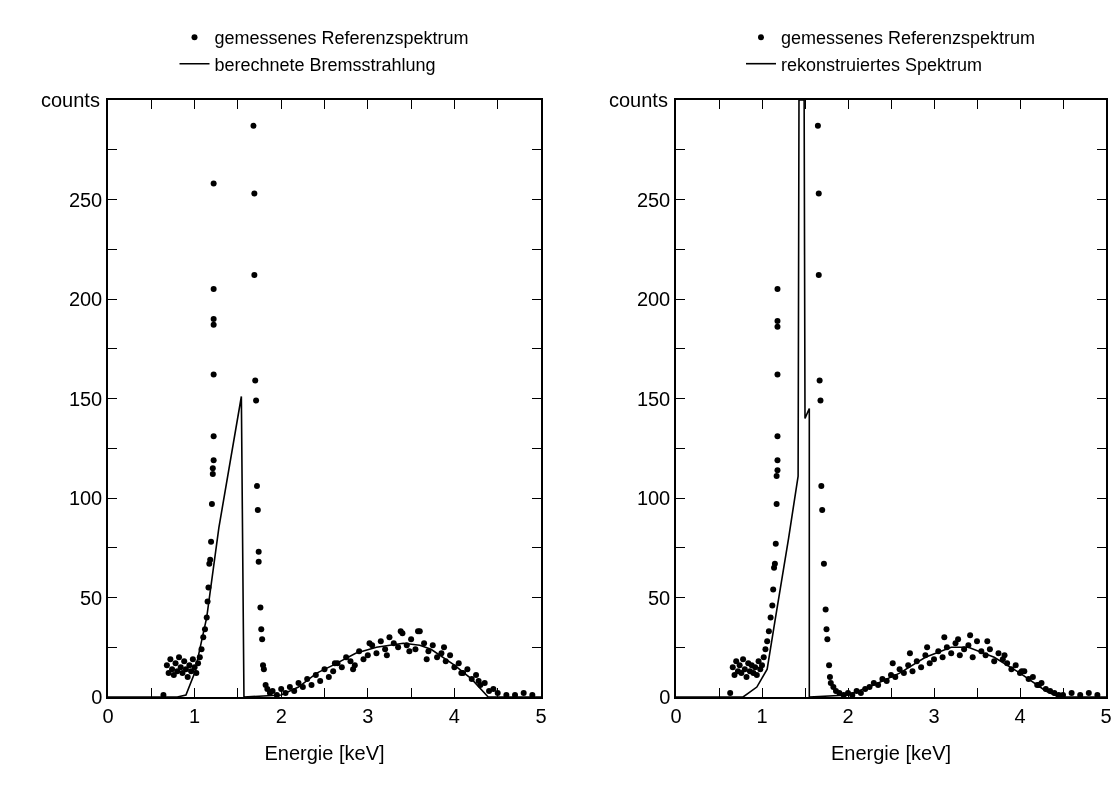 This screenshot has height=789, width=1115. I want to click on legend-label: berechnete Bremsstrahlung, so click(325, 64).